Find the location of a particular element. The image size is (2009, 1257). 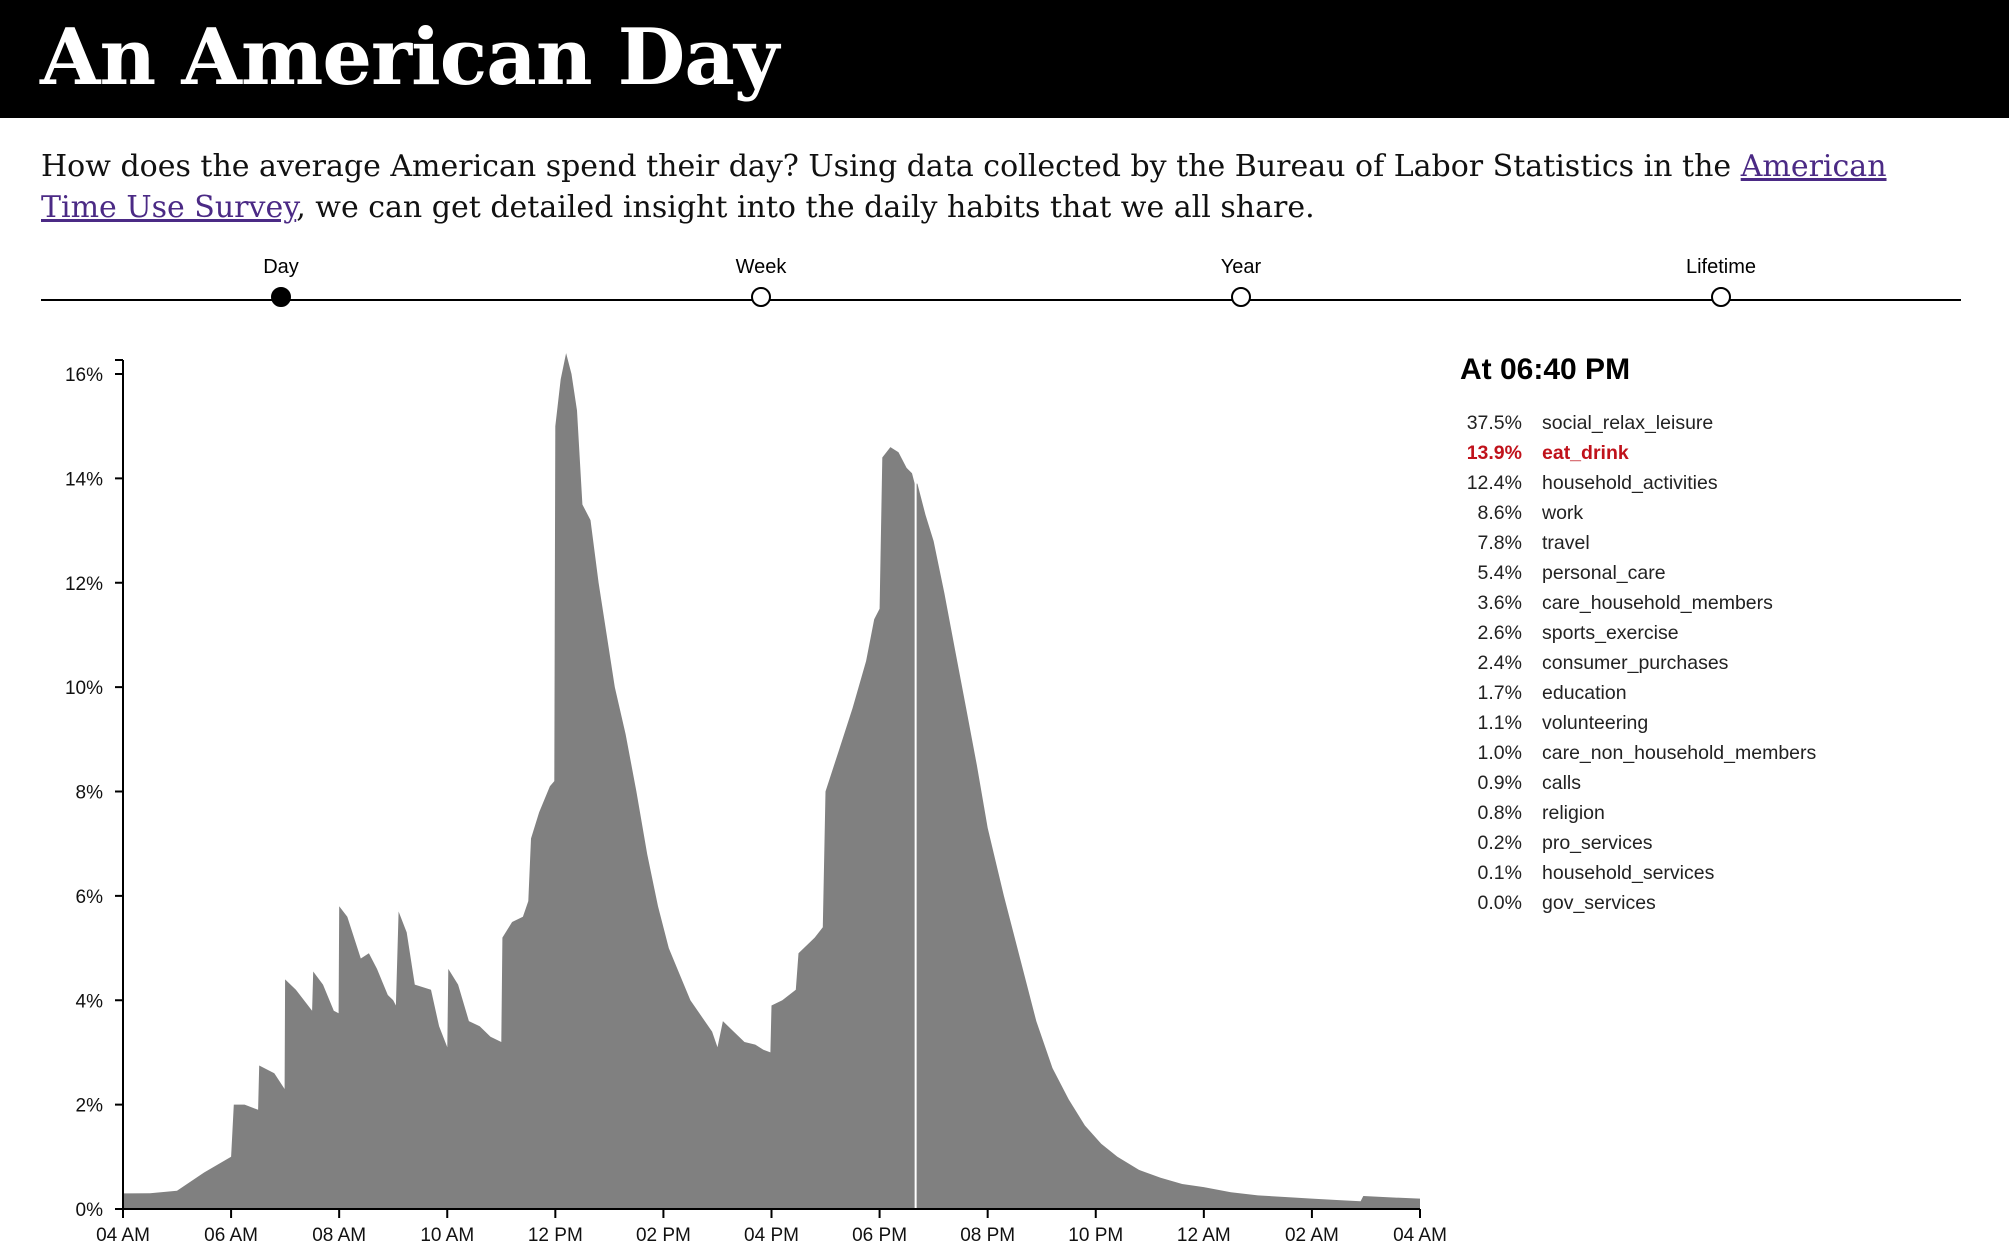

activity-name: social_relax_leisure is located at coordinates (1628, 423).